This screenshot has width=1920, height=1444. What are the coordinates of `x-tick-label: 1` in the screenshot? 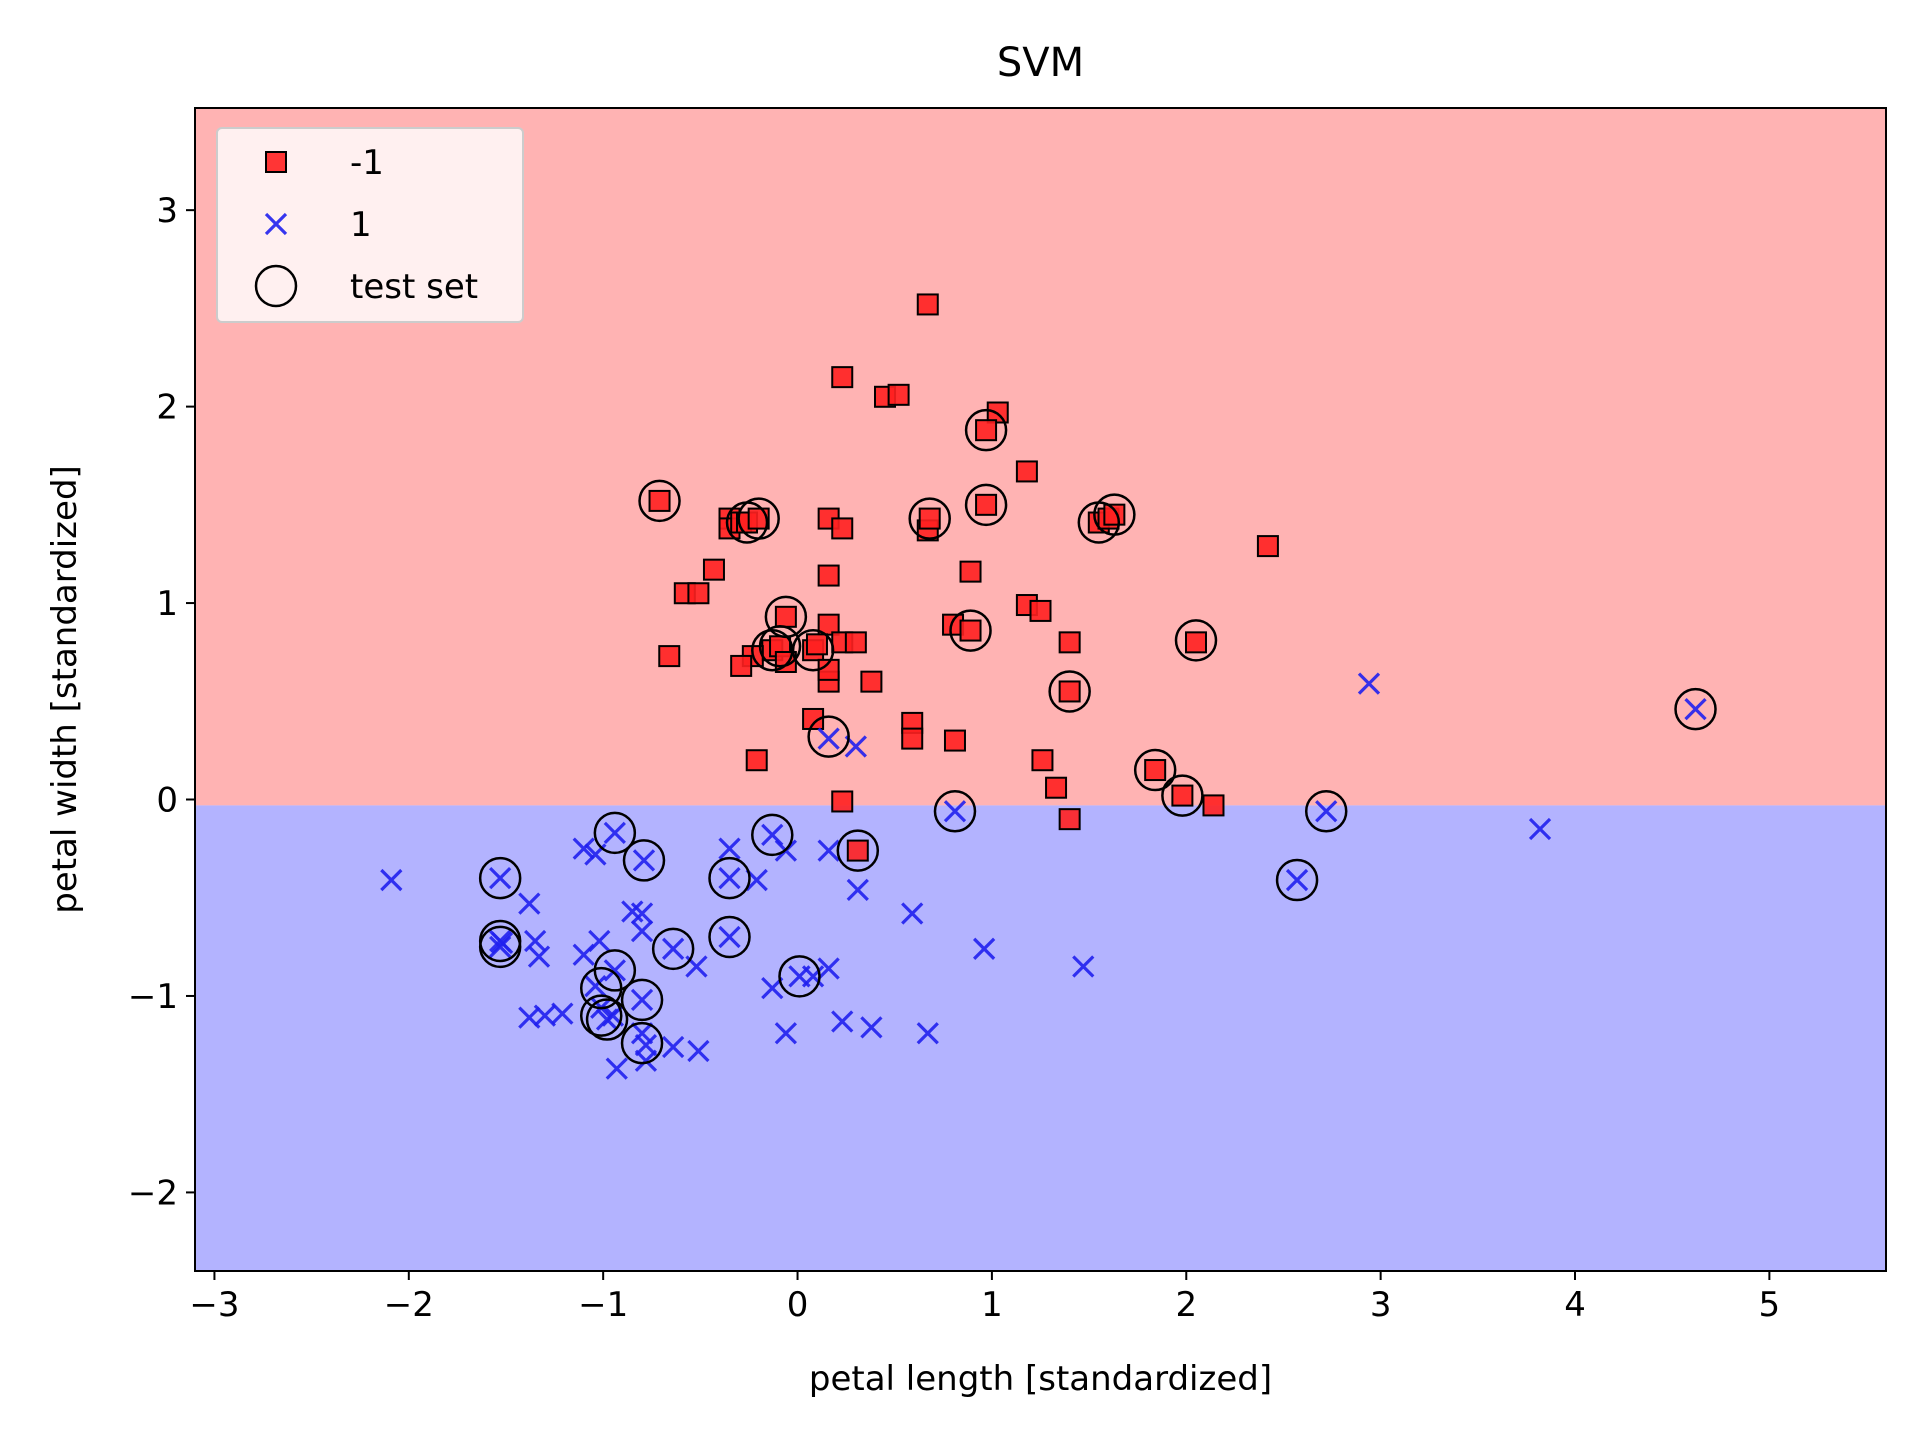 It's located at (992, 1305).